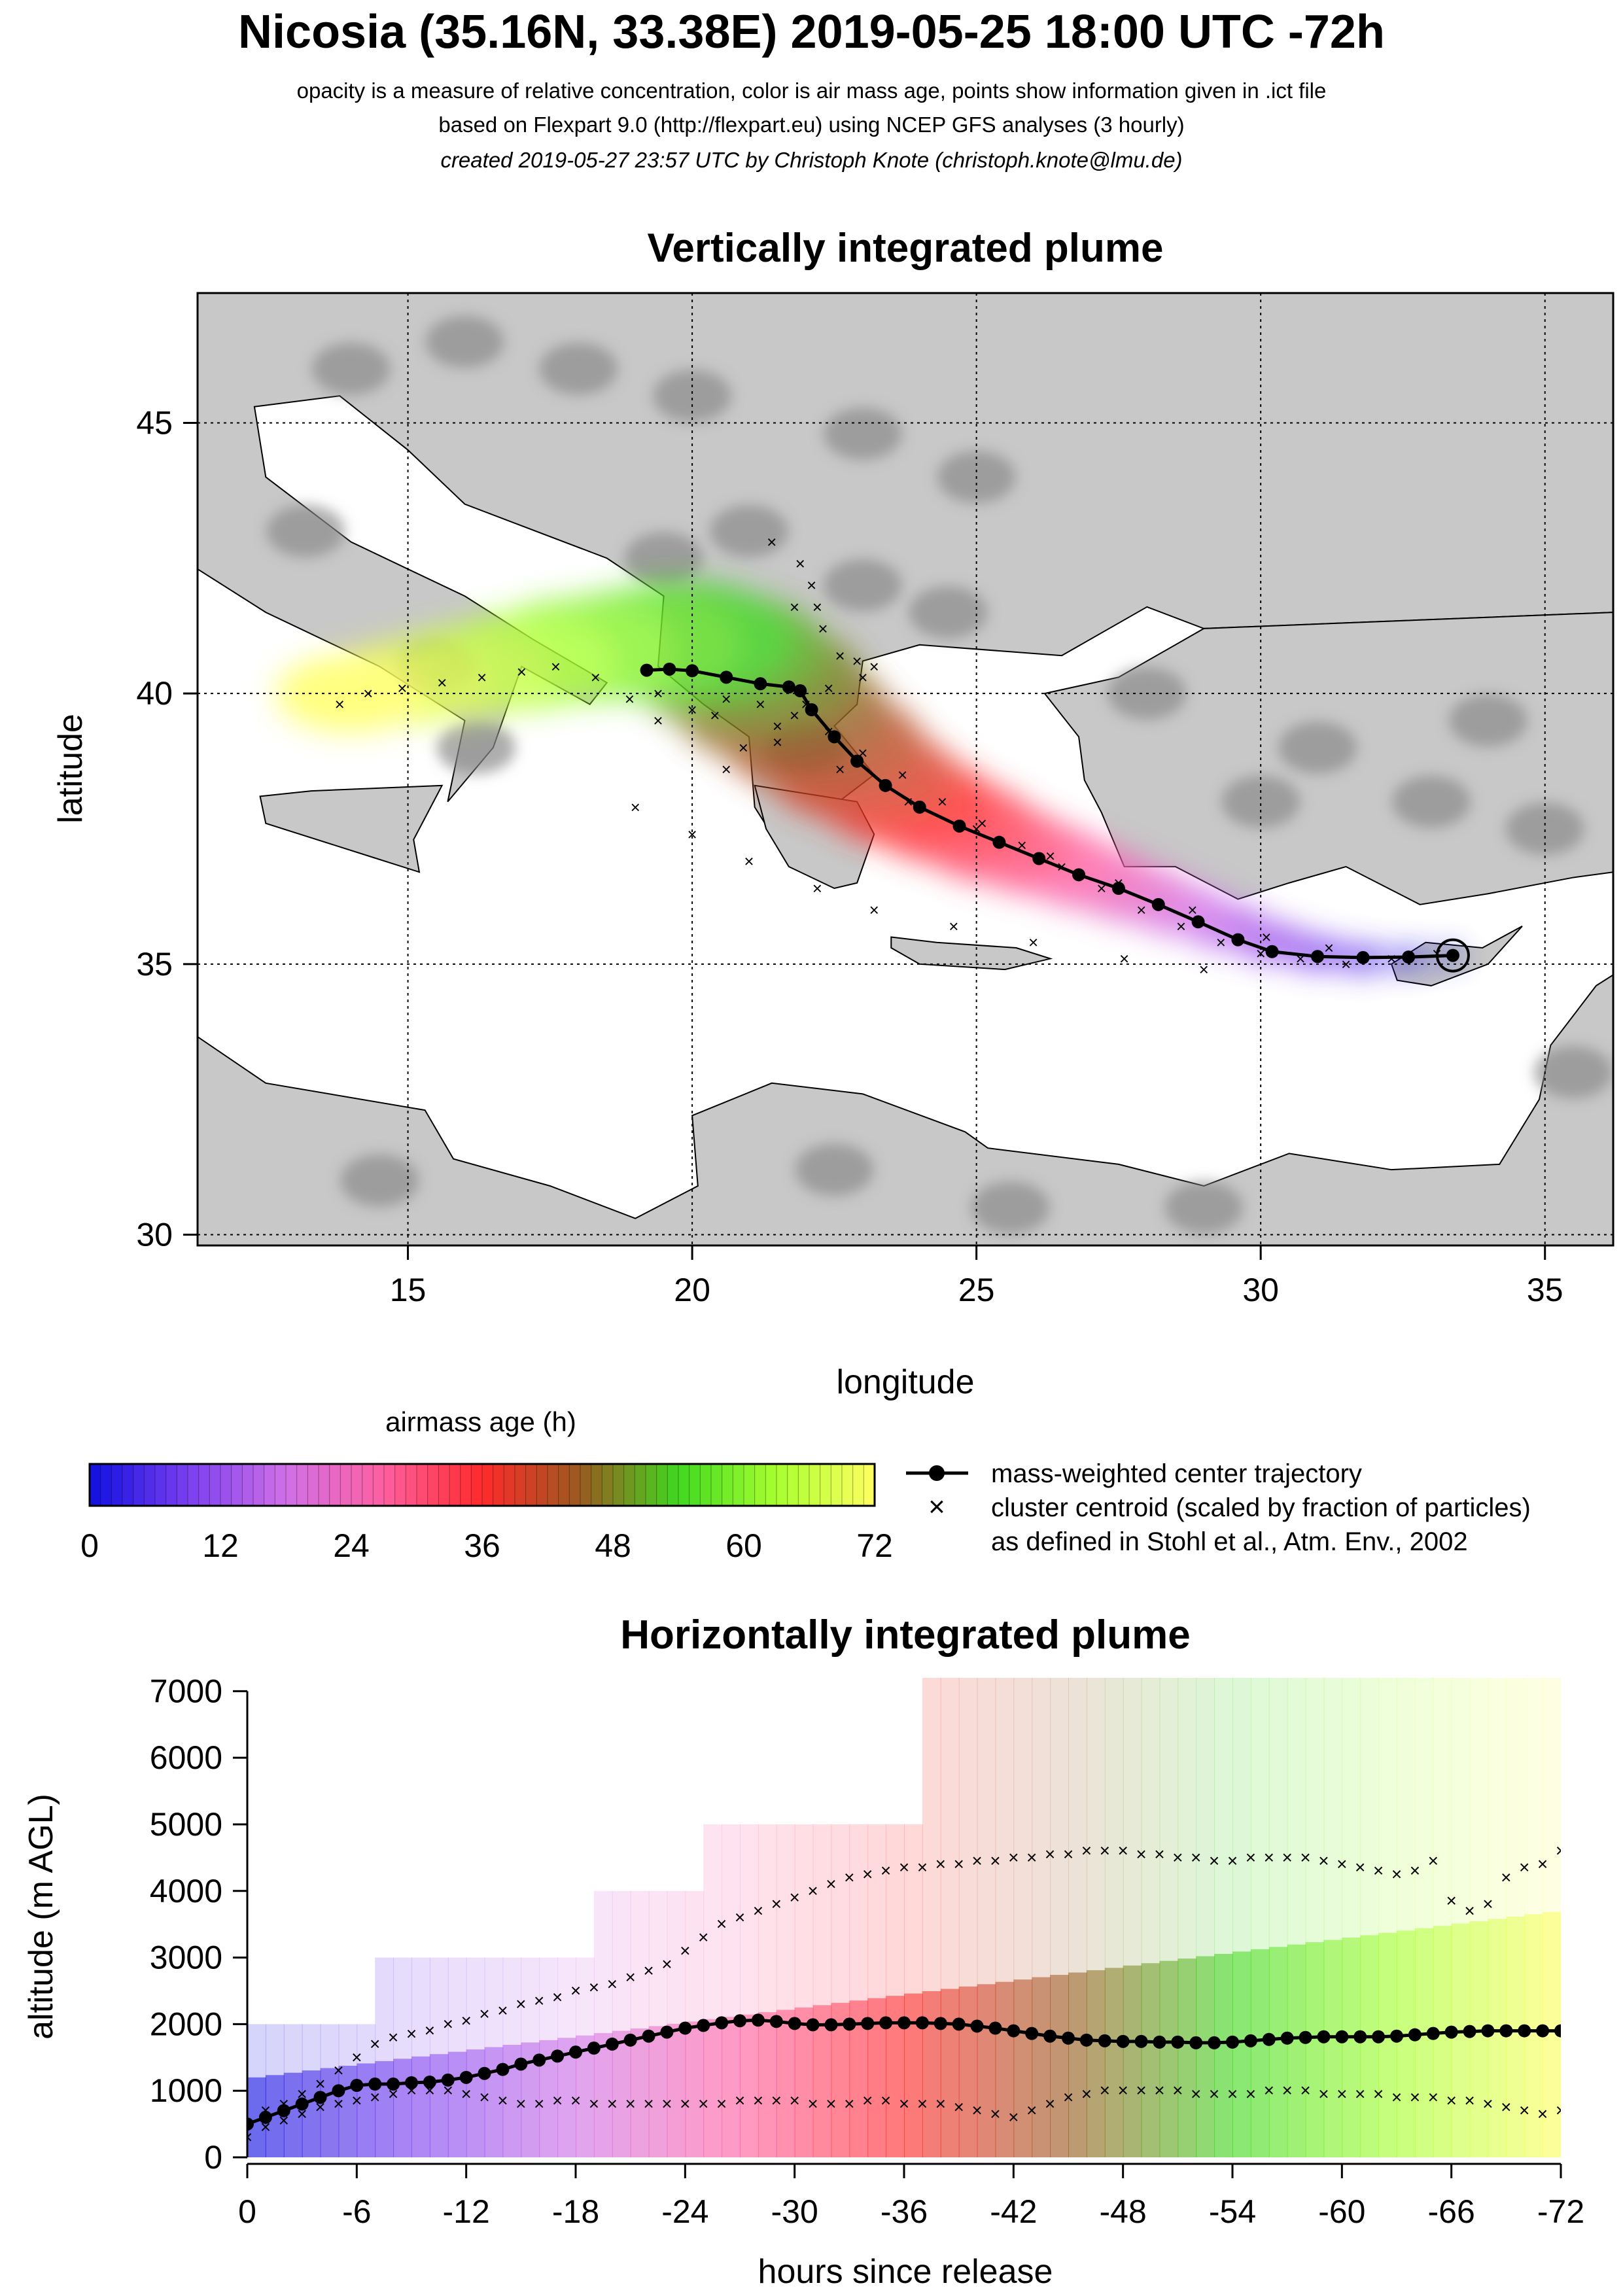 The width and height of the screenshot is (1623, 2296). I want to click on legend-trajectory-label: mass-weighted center trajectory, so click(1176, 1473).